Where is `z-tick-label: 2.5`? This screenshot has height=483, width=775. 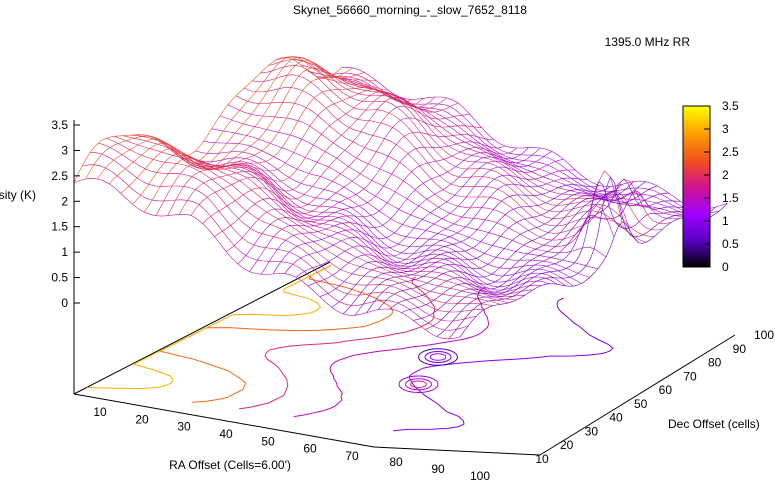
z-tick-label: 2.5 is located at coordinates (59, 176).